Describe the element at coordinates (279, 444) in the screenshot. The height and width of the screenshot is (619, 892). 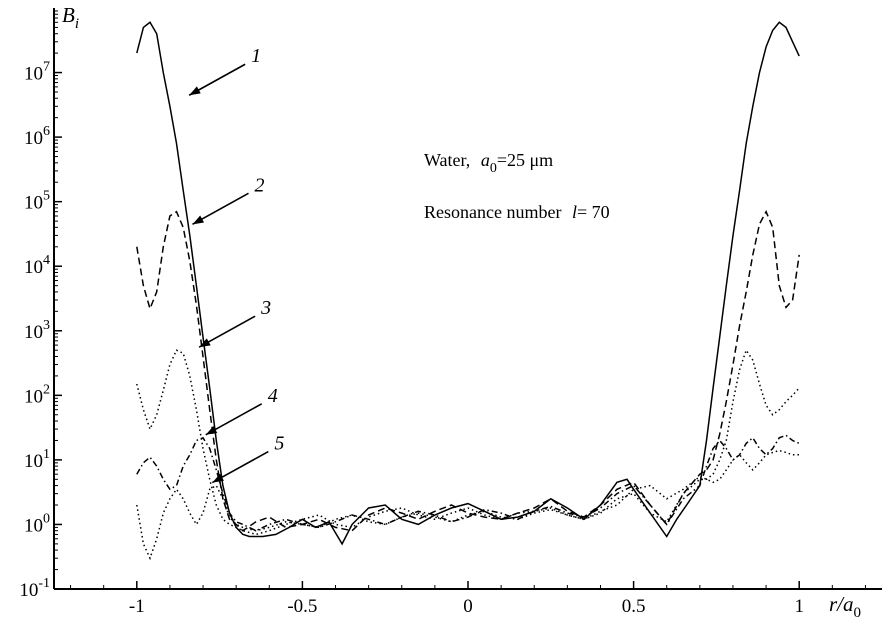
I see `curve-label-5: 5` at that location.